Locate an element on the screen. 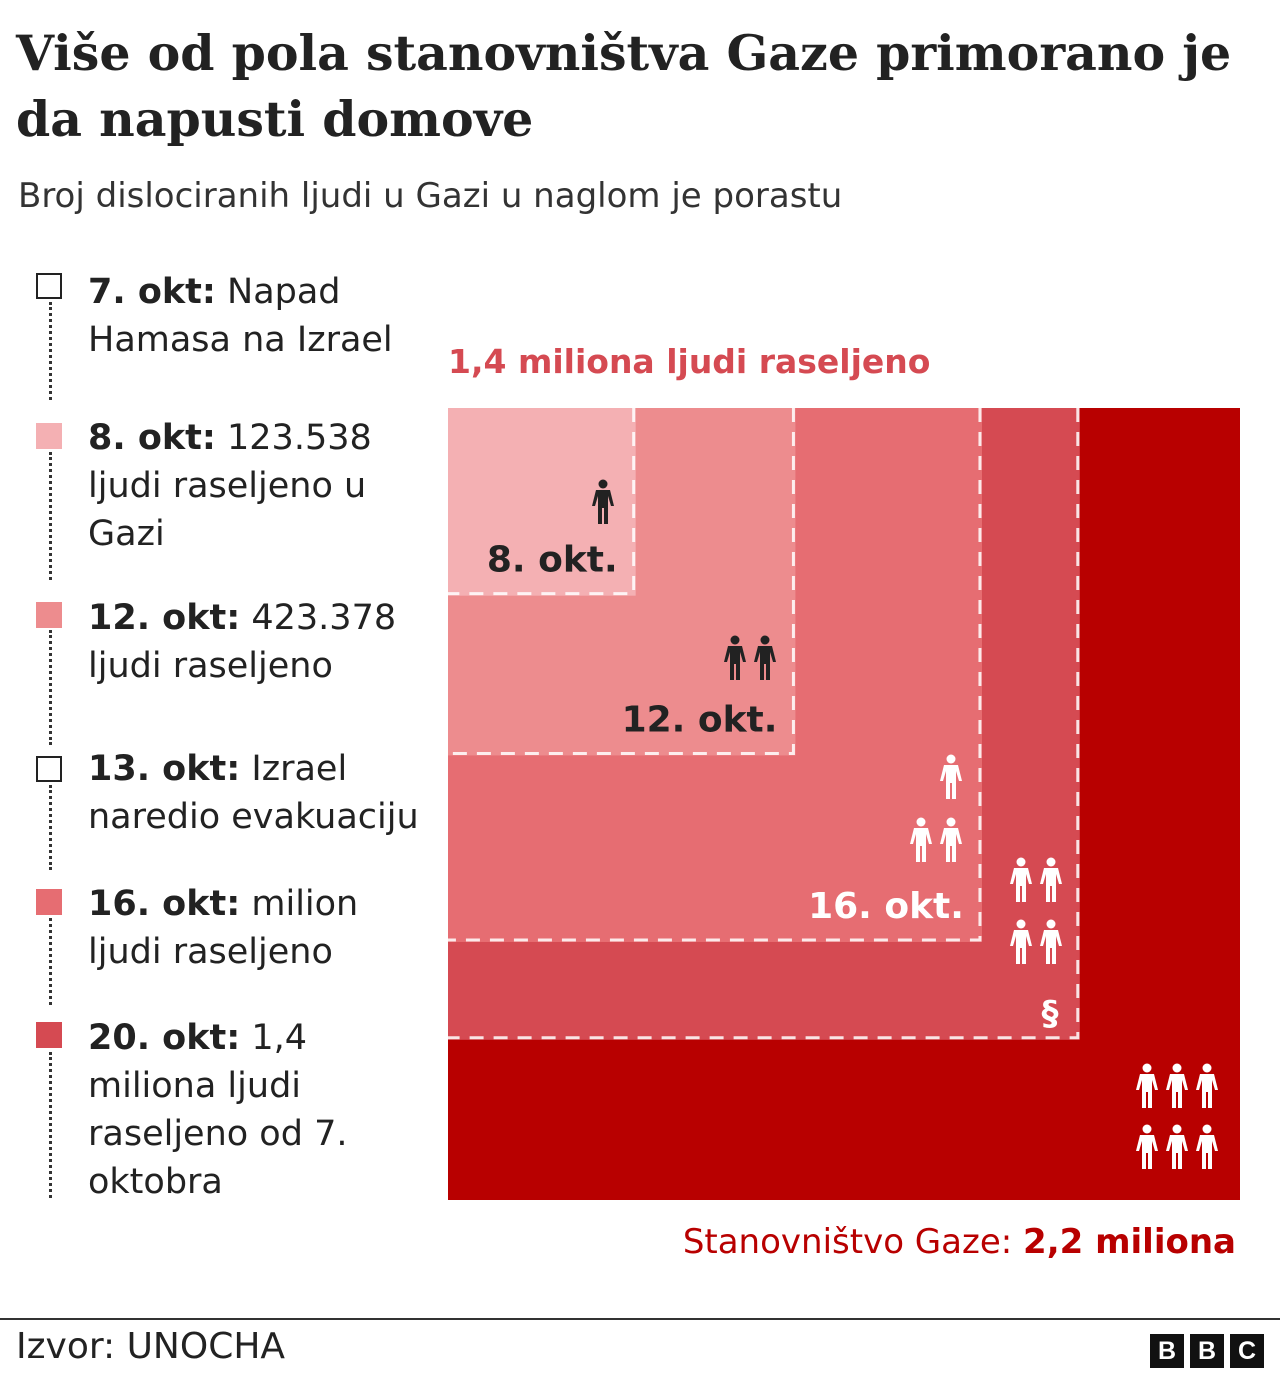 Image resolution: width=1280 pixels, height=1380 pixels. date-label: 8. okt. is located at coordinates (552, 560).